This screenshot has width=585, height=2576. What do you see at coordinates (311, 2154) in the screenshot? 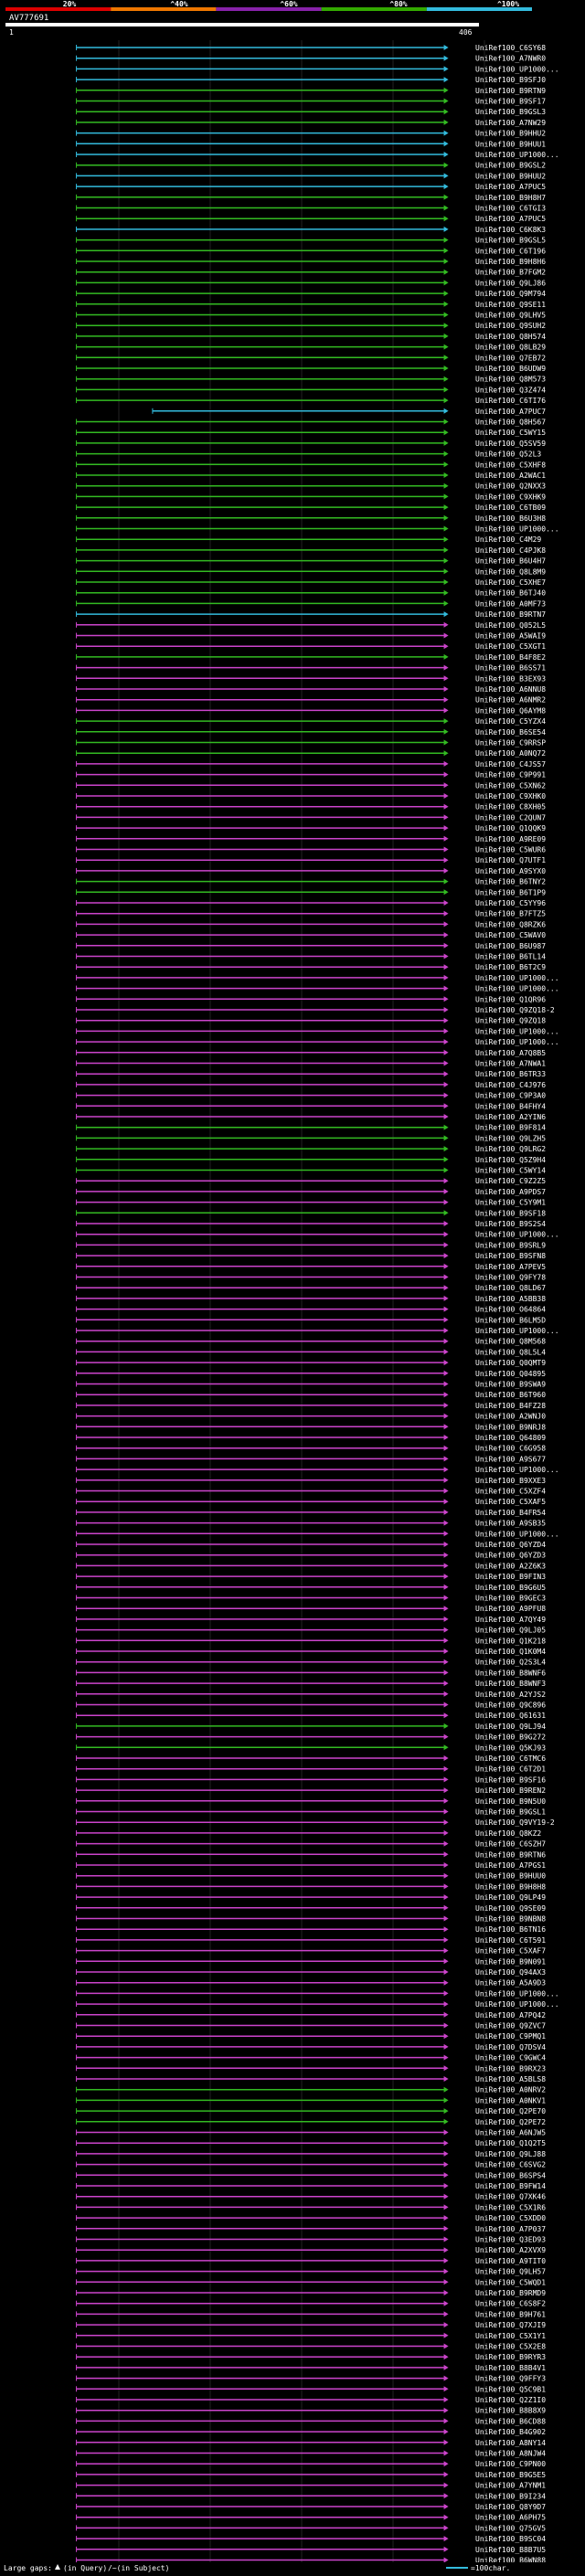
I see `hit-row: UniRef100_Q9LJ88` at bounding box center [311, 2154].